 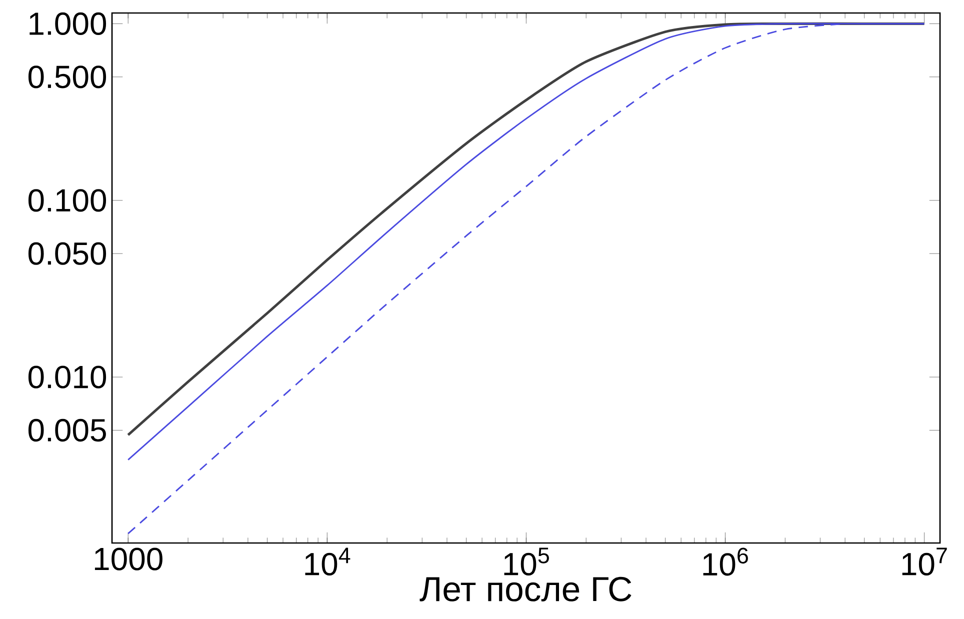 I want to click on x-tick-label: 10$^{6}$, so click(x=725, y=562).